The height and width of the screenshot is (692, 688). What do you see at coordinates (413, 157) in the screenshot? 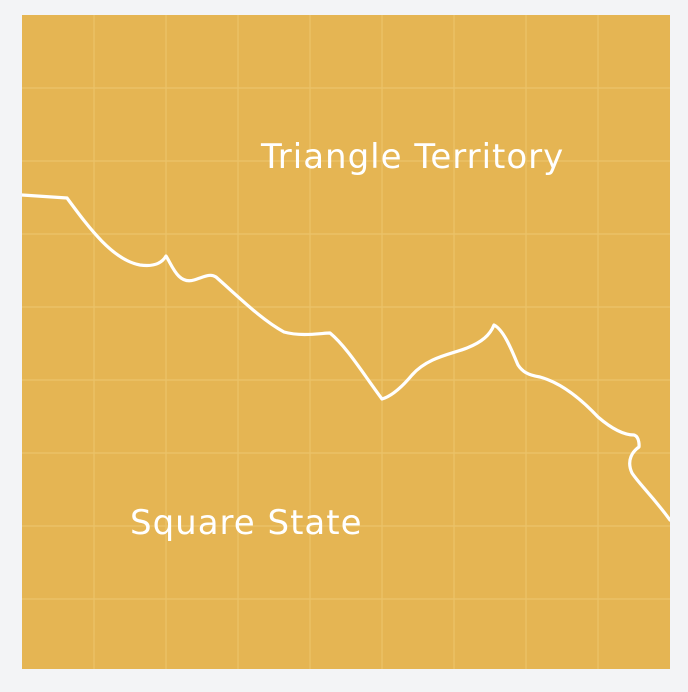
I see `region-label-triangle-territory: Triangle Territory` at bounding box center [413, 157].